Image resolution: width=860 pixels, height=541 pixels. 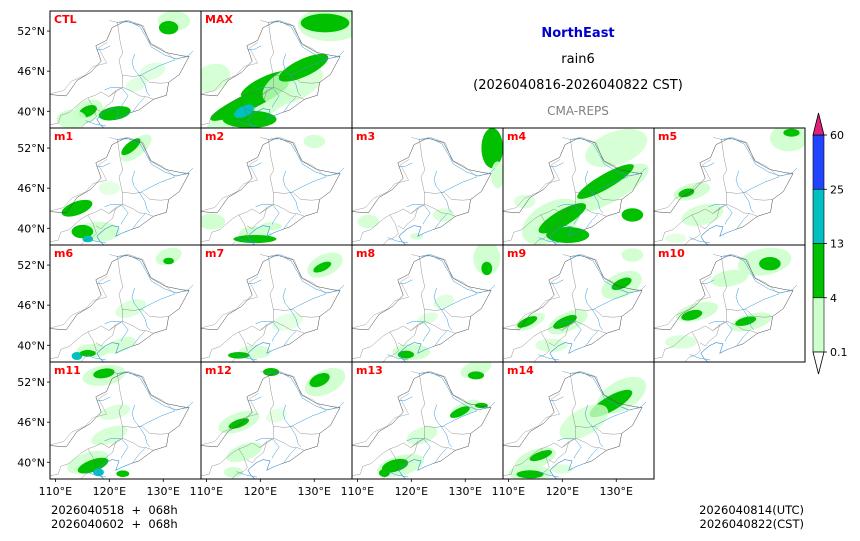 What do you see at coordinates (818, 363) in the screenshot?
I see `colorbar-under-arrow` at bounding box center [818, 363].